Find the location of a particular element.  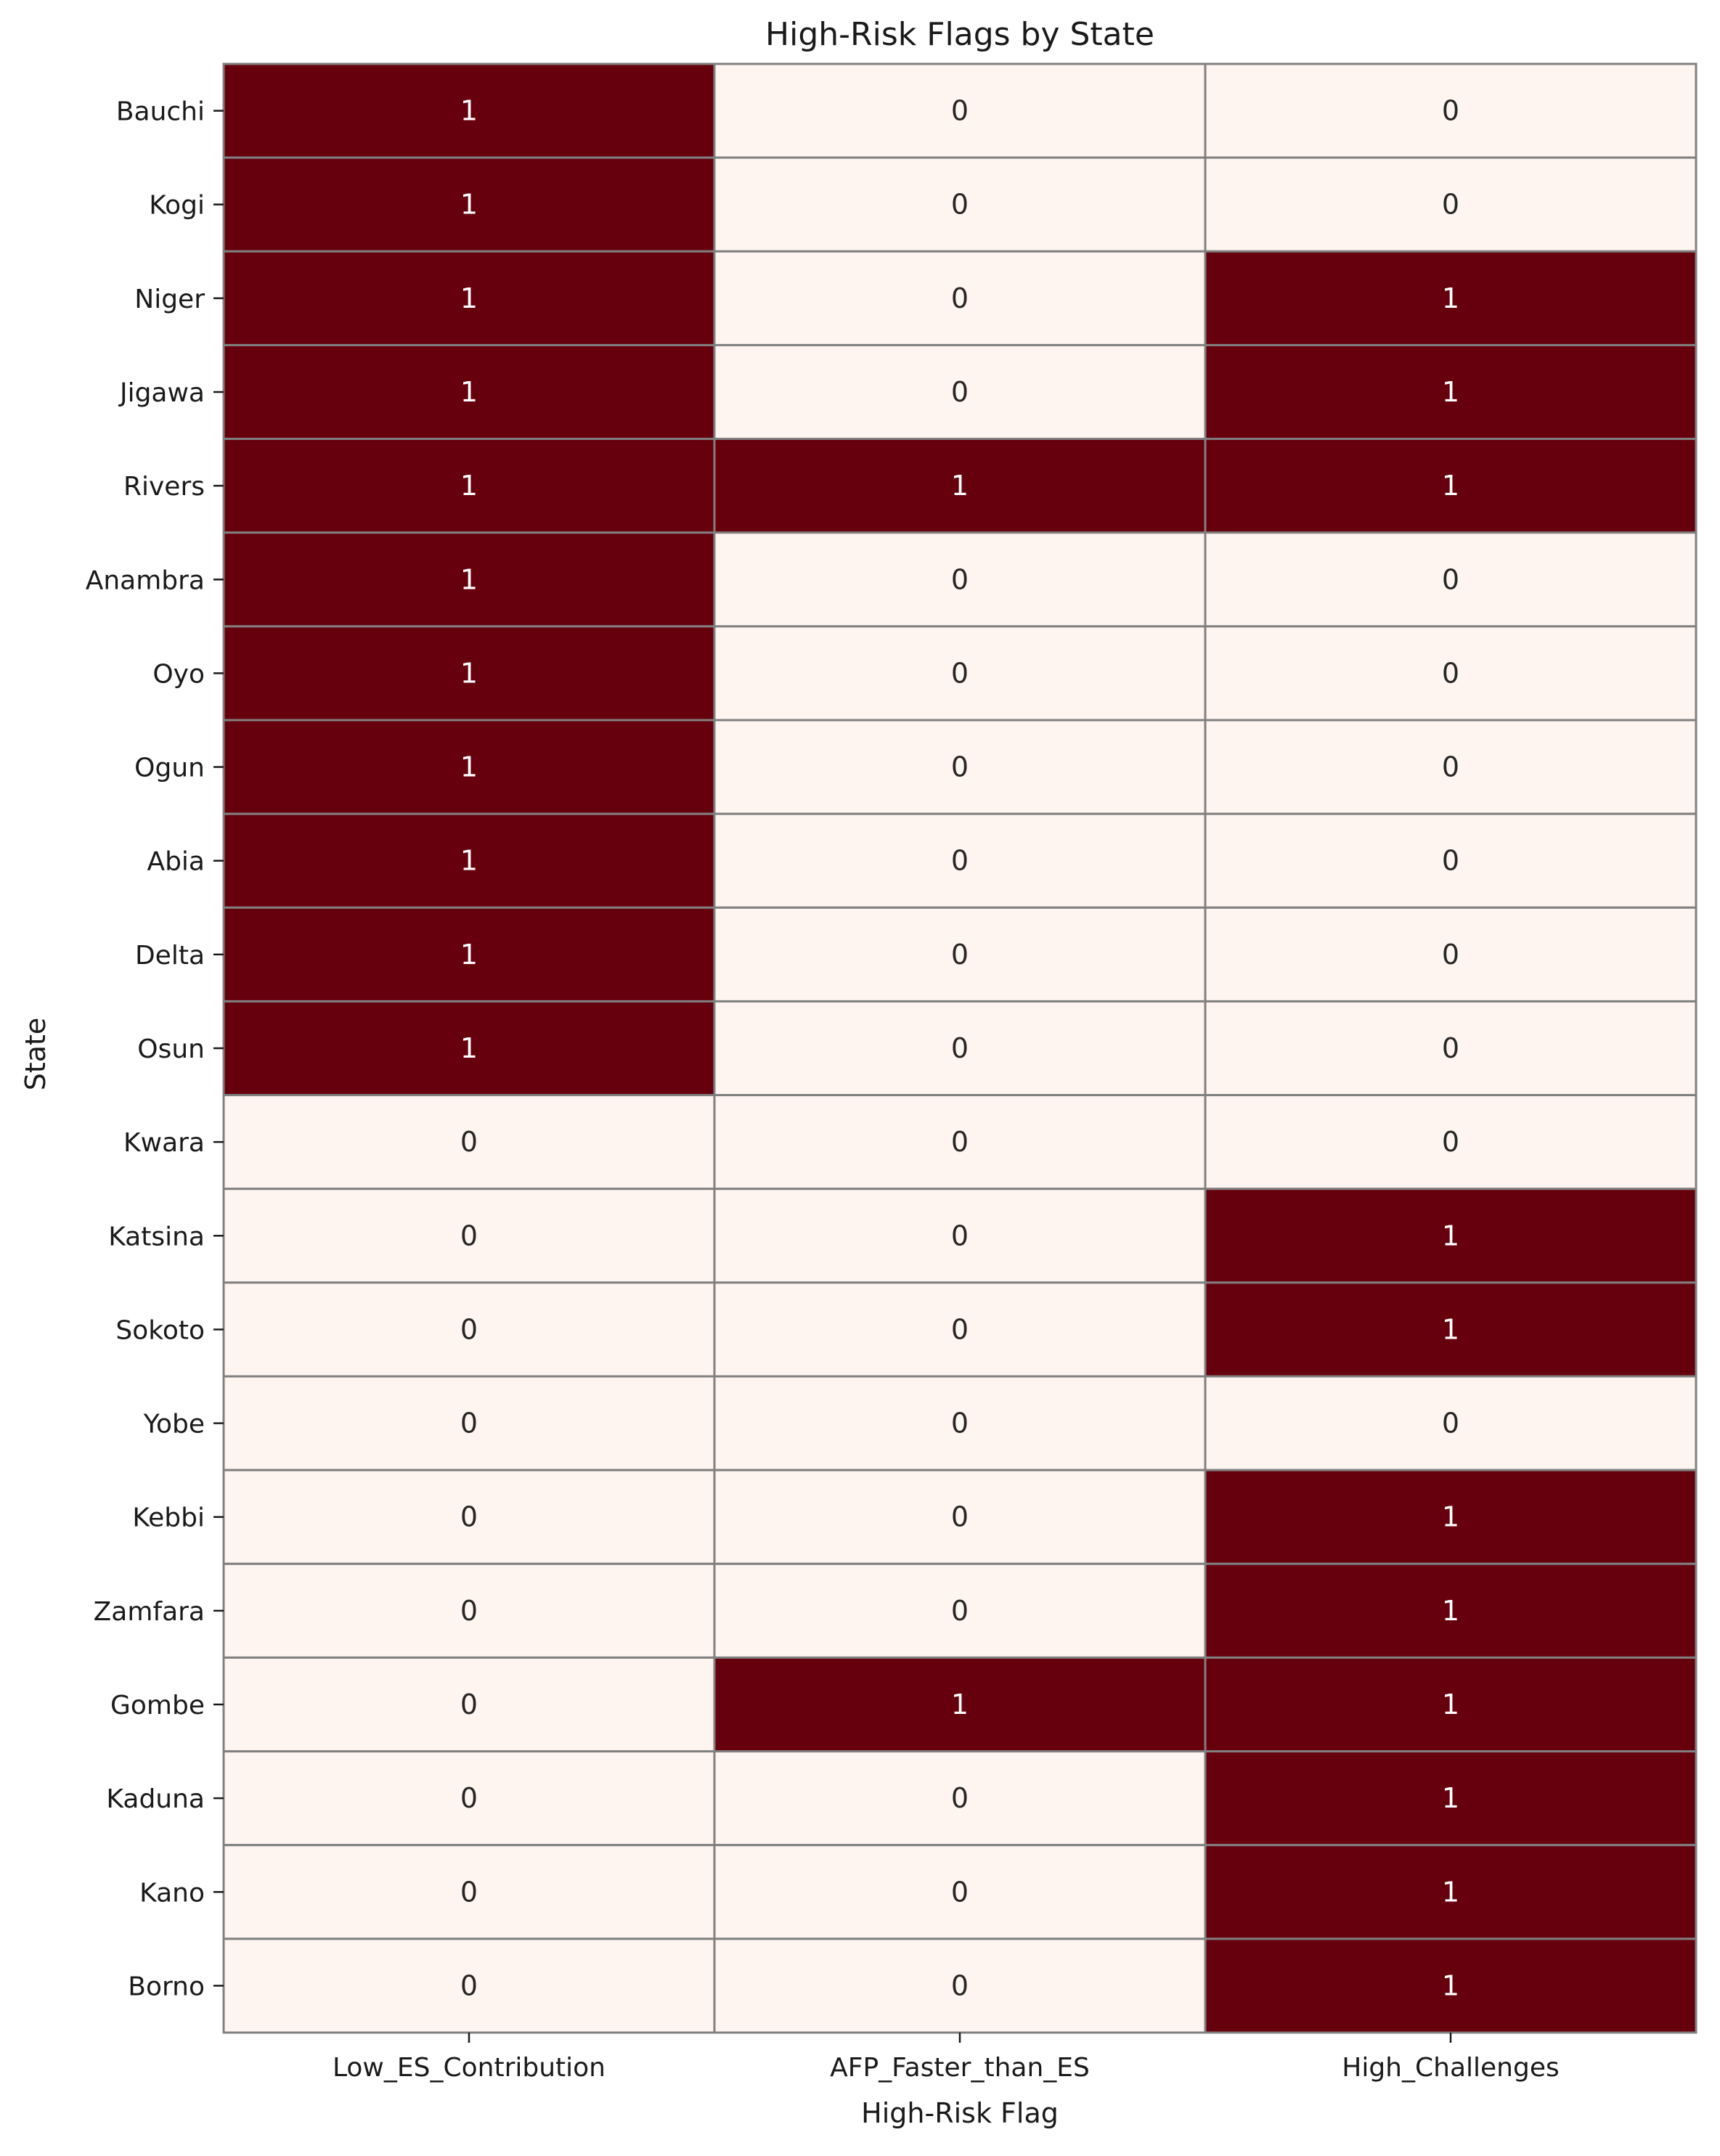

y-tick-label: Osun is located at coordinates (171, 1049).